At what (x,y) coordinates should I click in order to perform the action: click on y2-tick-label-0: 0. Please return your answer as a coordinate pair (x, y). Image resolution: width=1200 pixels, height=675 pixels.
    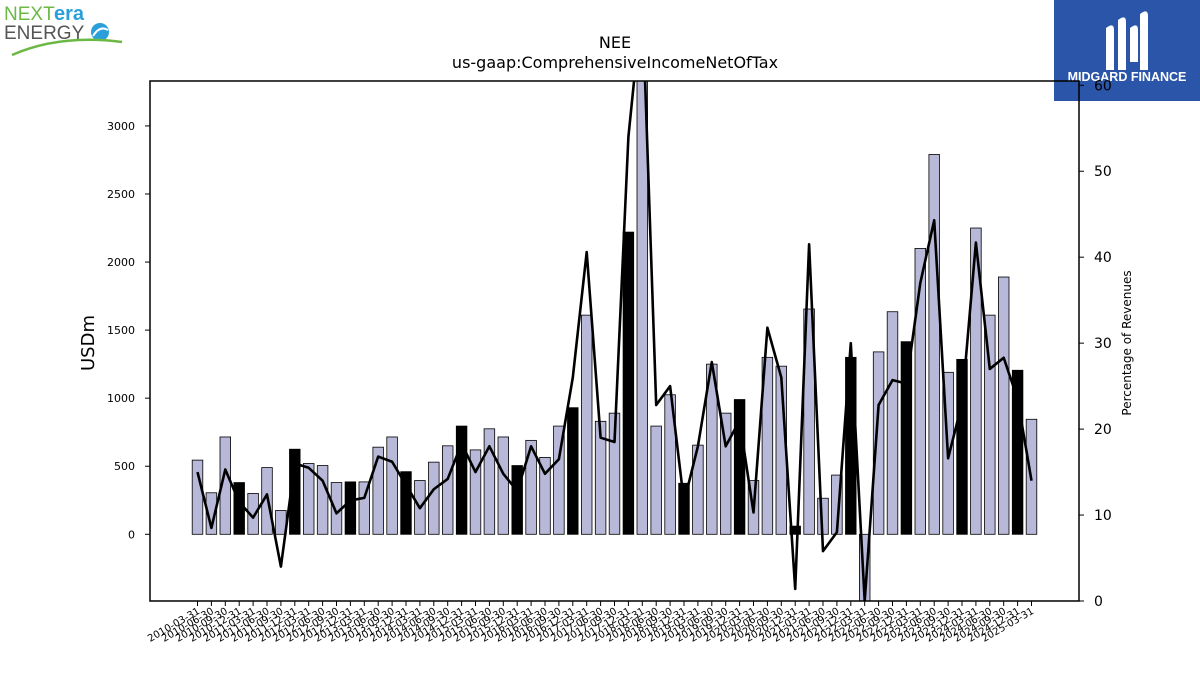
    Looking at the image, I should click on (1098, 602).